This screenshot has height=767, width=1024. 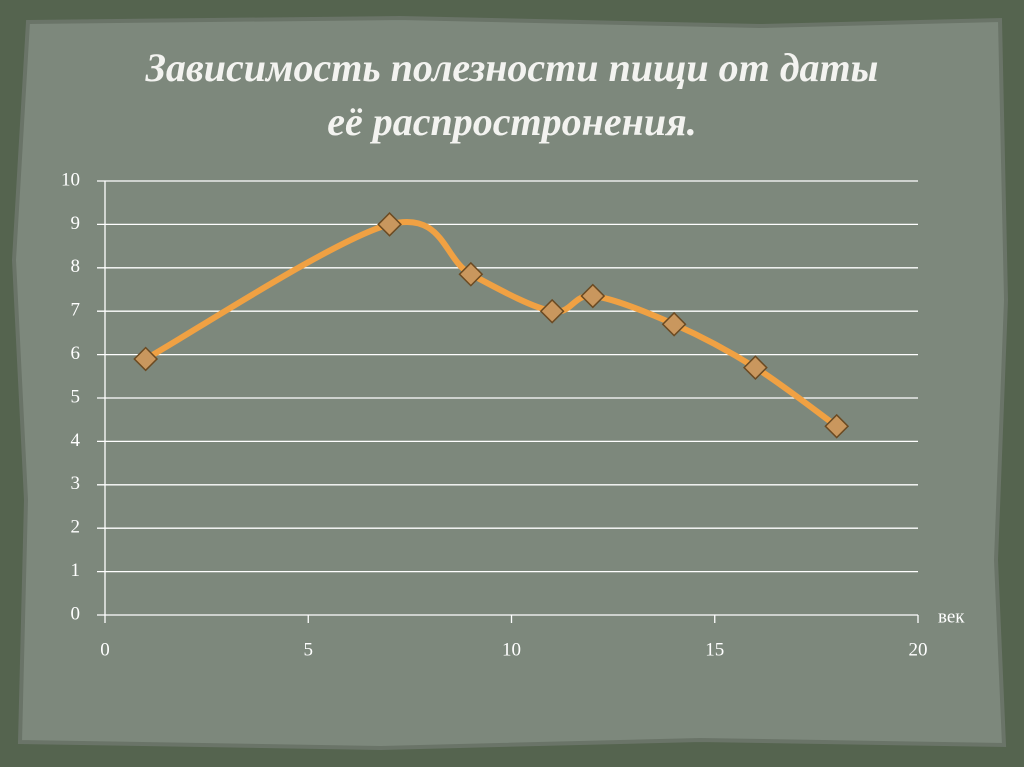 I want to click on x-tick-label: 20, so click(x=918, y=649).